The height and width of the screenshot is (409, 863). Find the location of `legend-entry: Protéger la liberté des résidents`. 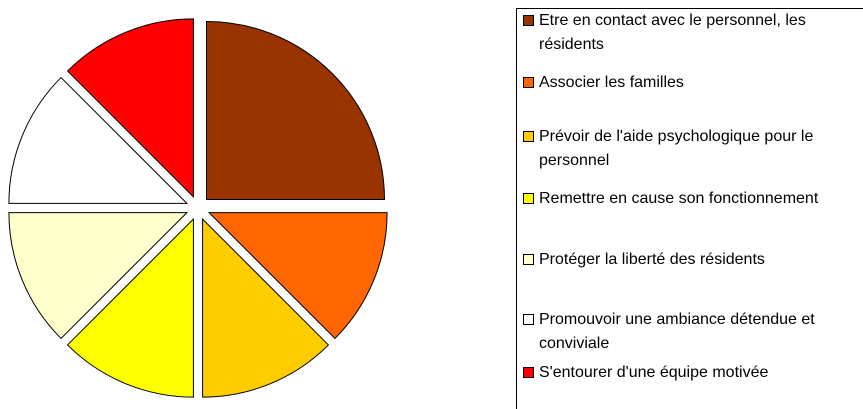

legend-entry: Protéger la liberté des résidents is located at coordinates (684, 260).